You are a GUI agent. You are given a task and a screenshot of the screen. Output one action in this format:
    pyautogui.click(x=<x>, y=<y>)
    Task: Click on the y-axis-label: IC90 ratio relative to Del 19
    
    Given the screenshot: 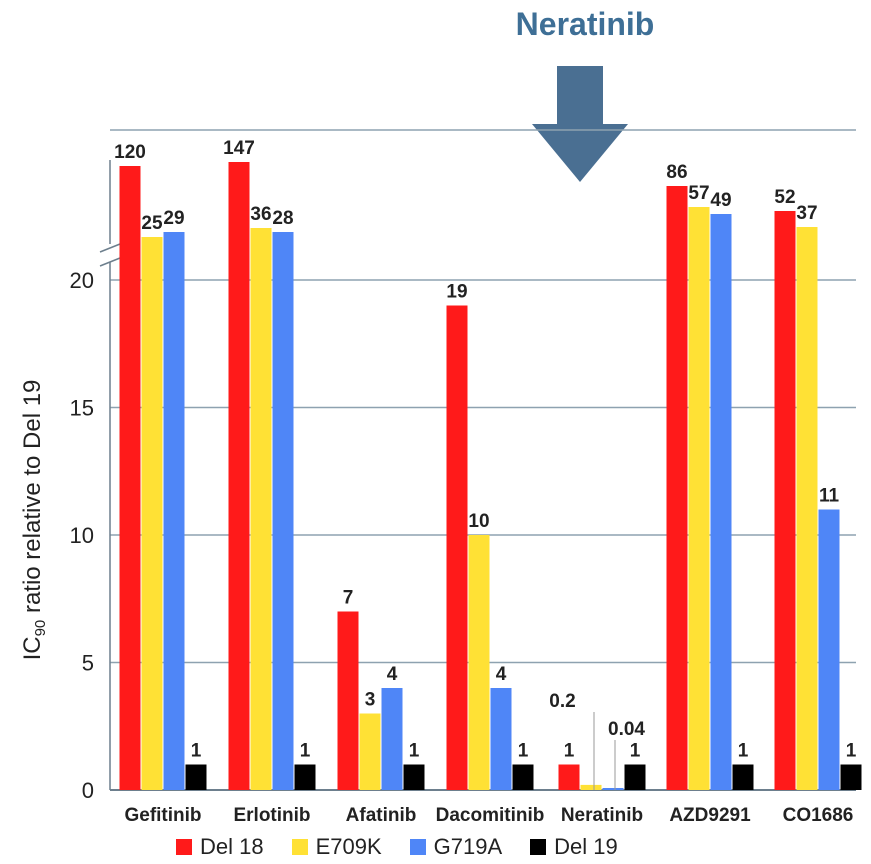 What is the action you would take?
    pyautogui.click(x=34, y=520)
    